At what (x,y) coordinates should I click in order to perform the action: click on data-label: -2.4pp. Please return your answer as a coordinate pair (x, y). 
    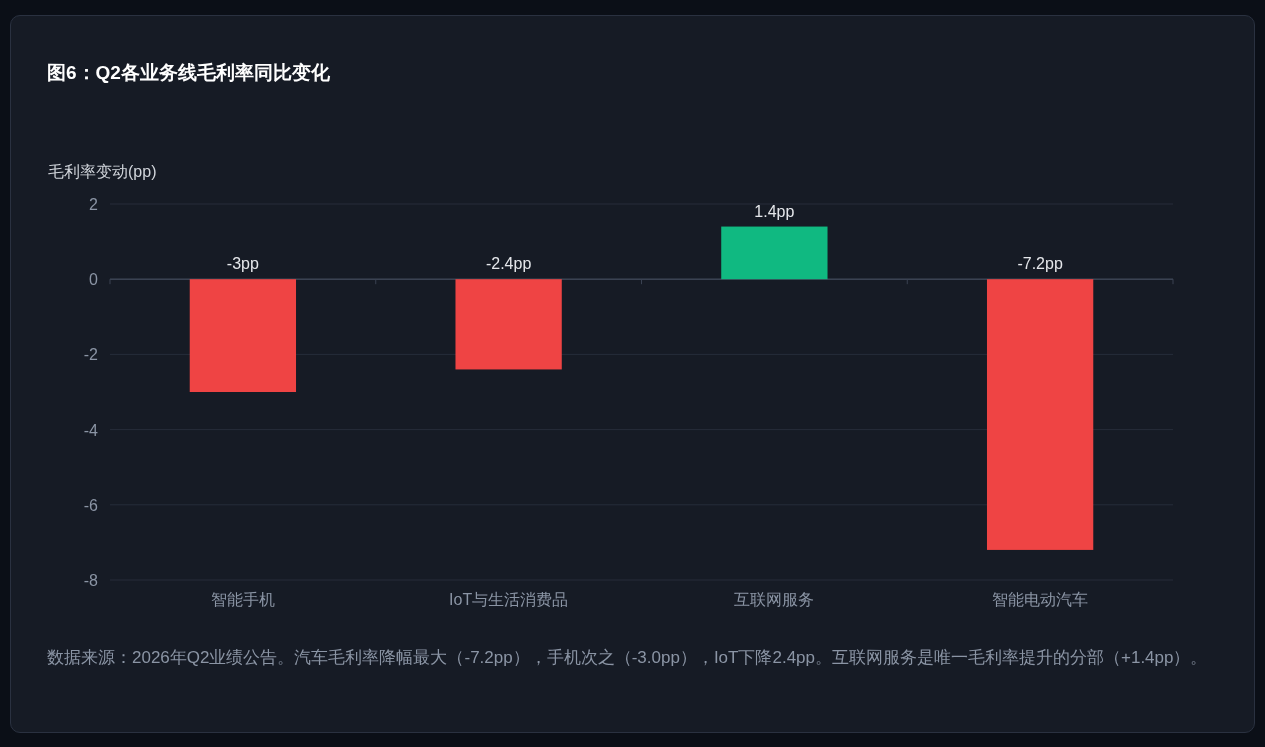
    Looking at the image, I should click on (508, 264).